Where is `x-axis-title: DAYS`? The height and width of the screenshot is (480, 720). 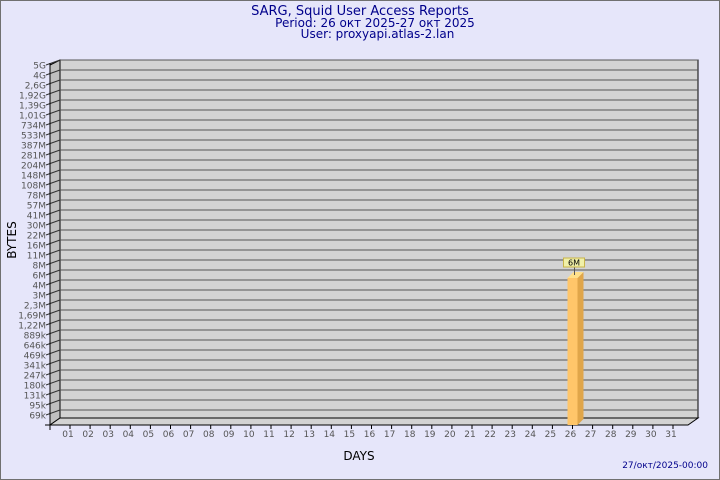
x-axis-title: DAYS is located at coordinates (358, 456).